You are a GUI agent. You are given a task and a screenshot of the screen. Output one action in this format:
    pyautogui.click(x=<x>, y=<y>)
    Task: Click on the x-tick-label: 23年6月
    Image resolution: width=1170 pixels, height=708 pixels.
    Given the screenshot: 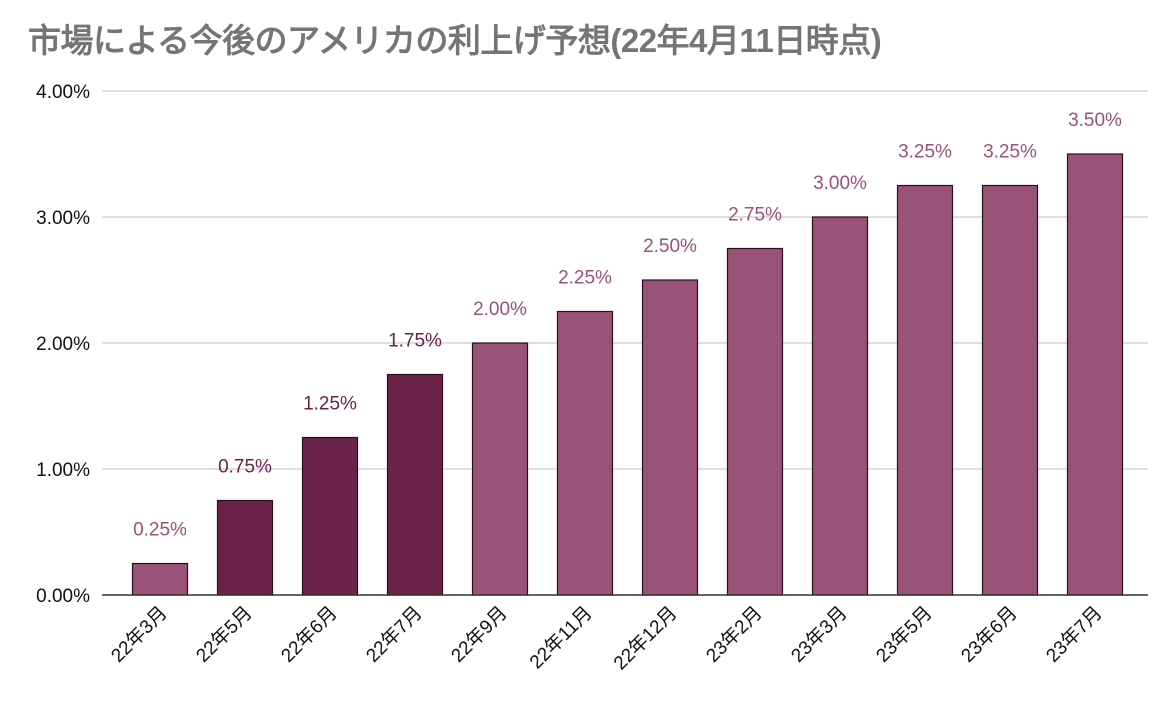 What is the action you would take?
    pyautogui.click(x=989, y=634)
    